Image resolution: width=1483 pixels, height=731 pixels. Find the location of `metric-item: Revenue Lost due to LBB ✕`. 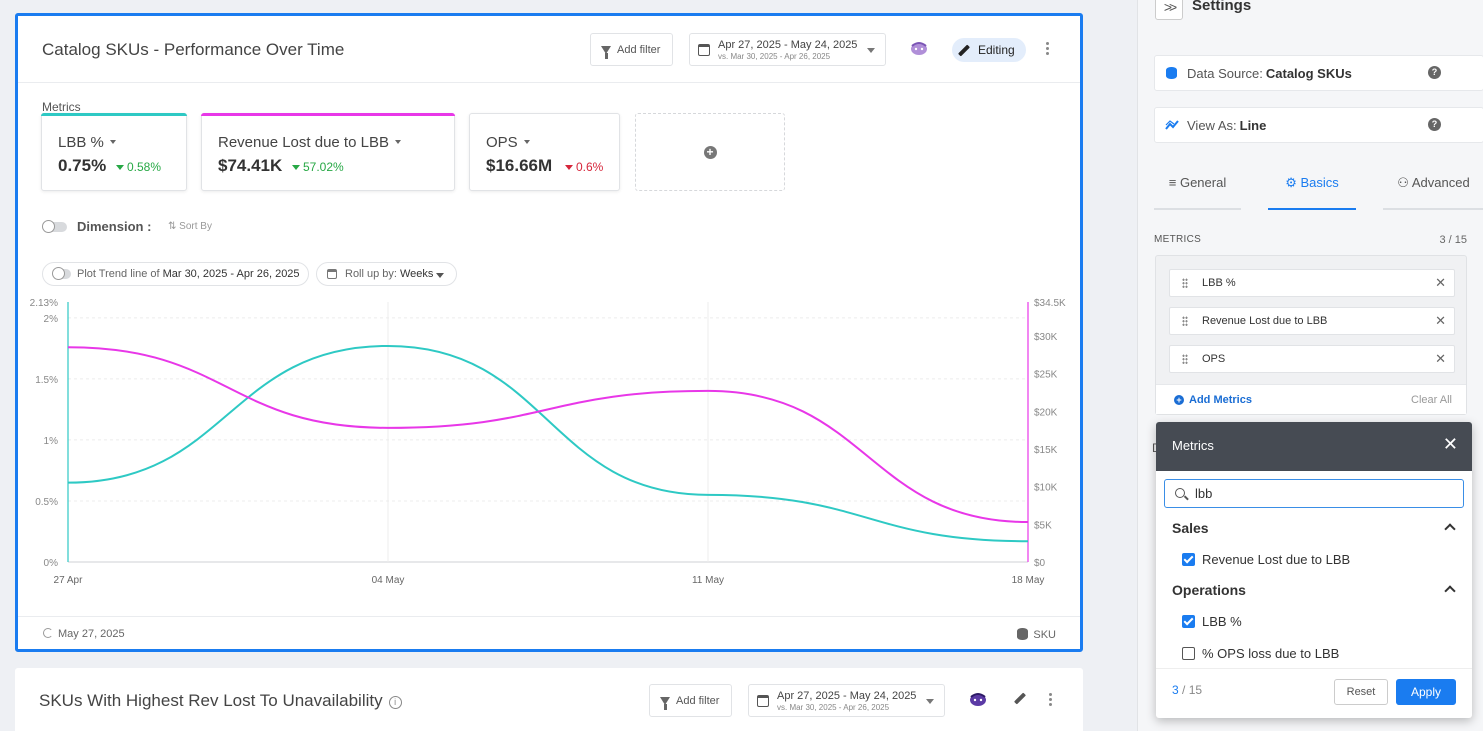

metric-item: Revenue Lost due to LBB ✕ is located at coordinates (1312, 321).